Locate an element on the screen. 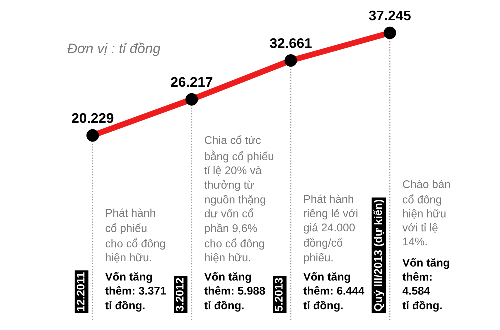  text: Phát hành riêng lẻ với giá 24.000 đồng/cổ phiếu. is located at coordinates (331, 229).